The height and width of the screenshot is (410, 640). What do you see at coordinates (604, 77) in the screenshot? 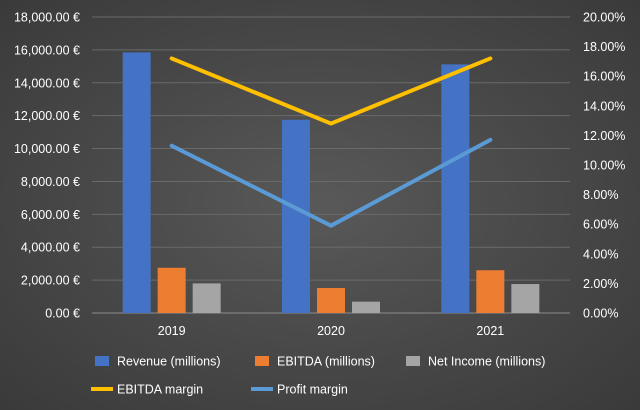
I see `right-tick-label: 16.00%` at bounding box center [604, 77].